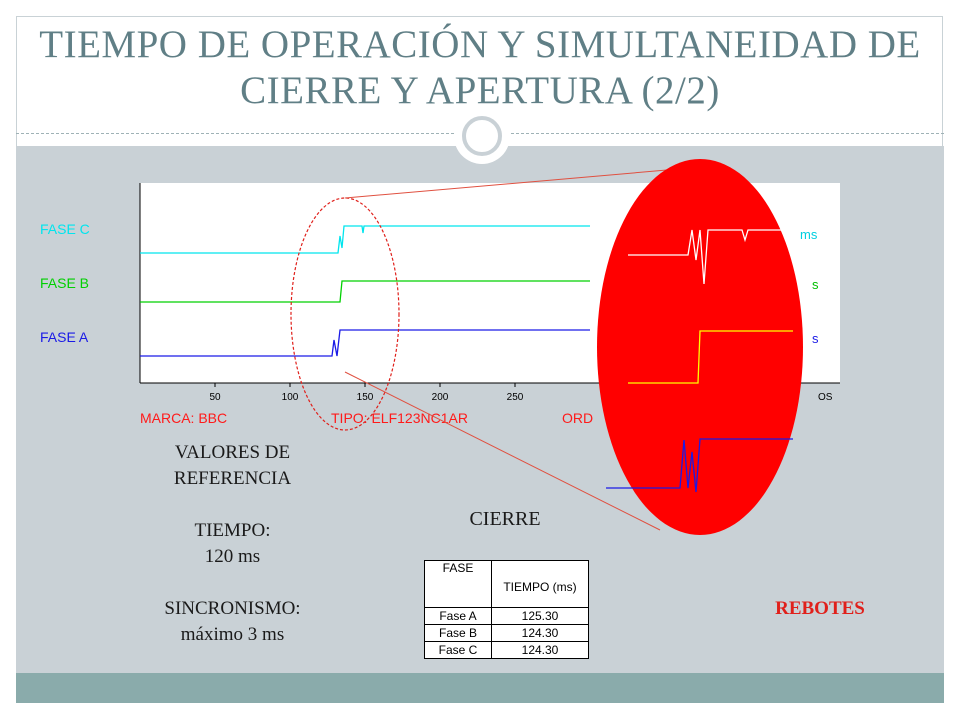 Image resolution: width=960 pixels, height=720 pixels. Describe the element at coordinates (710, 357) in the screenshot. I see `zoom-trace-b` at that location.